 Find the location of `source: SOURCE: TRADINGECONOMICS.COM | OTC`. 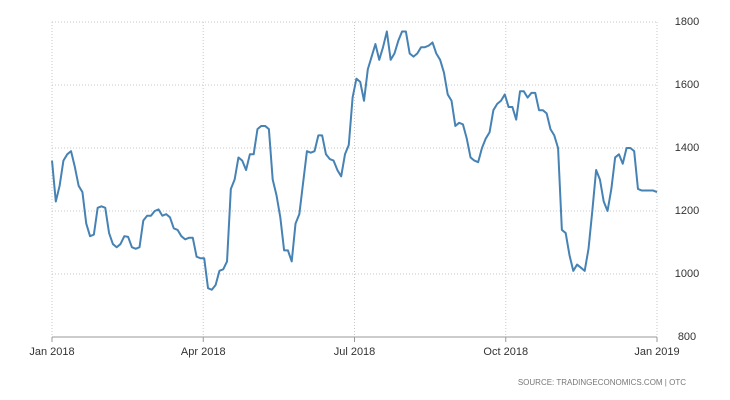

source: SOURCE: TRADINGECONOMICS.COM | OTC is located at coordinates (602, 382).